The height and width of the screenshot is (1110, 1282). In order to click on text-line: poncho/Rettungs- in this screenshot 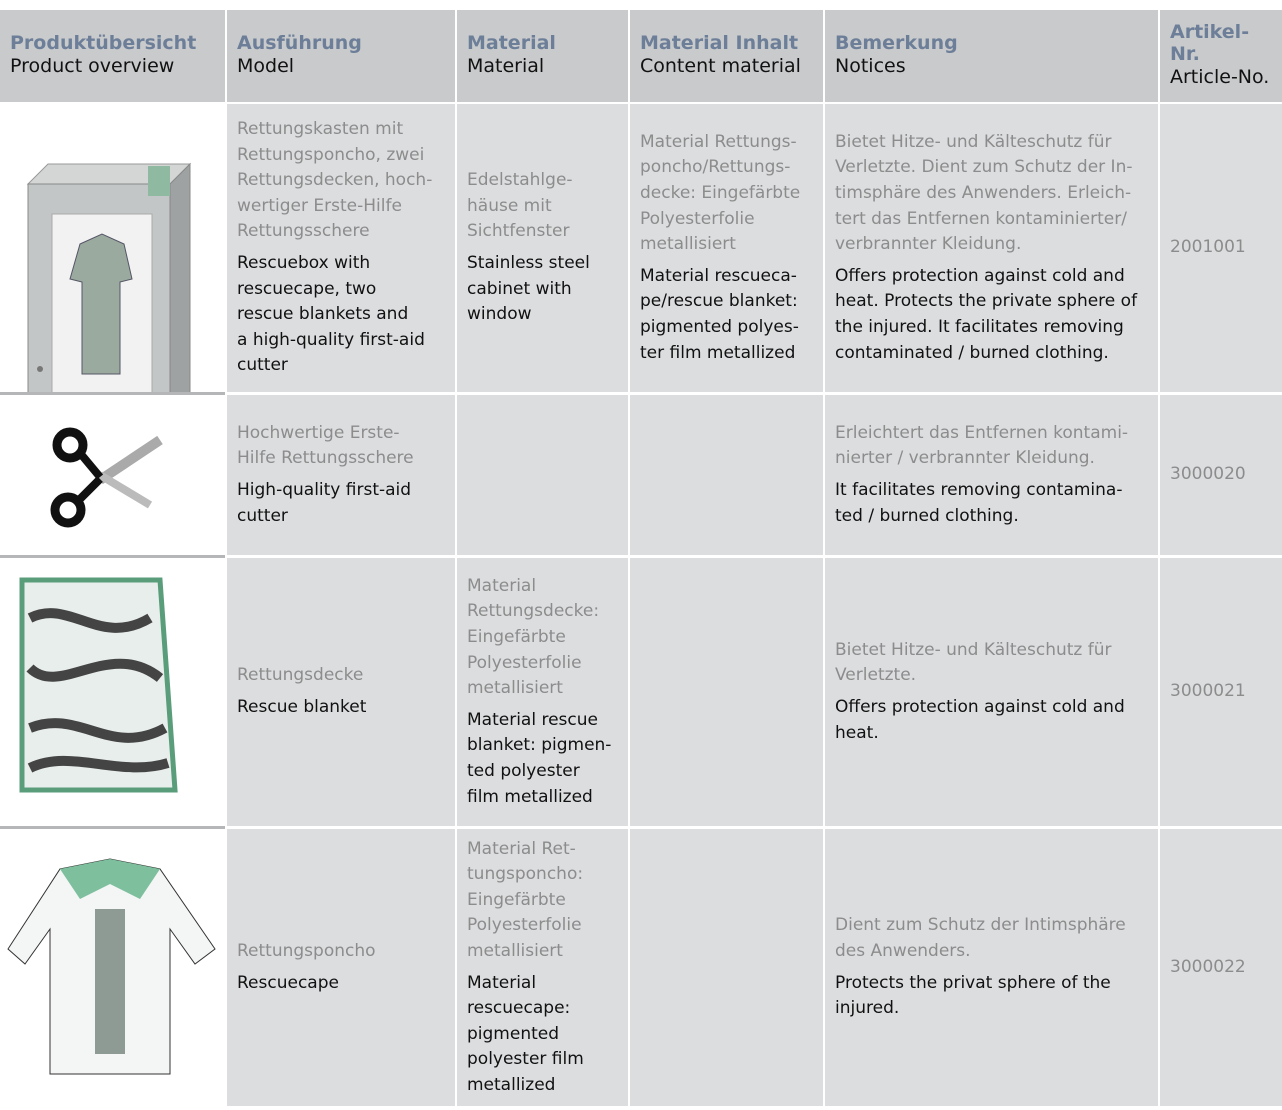, I will do `click(715, 167)`.